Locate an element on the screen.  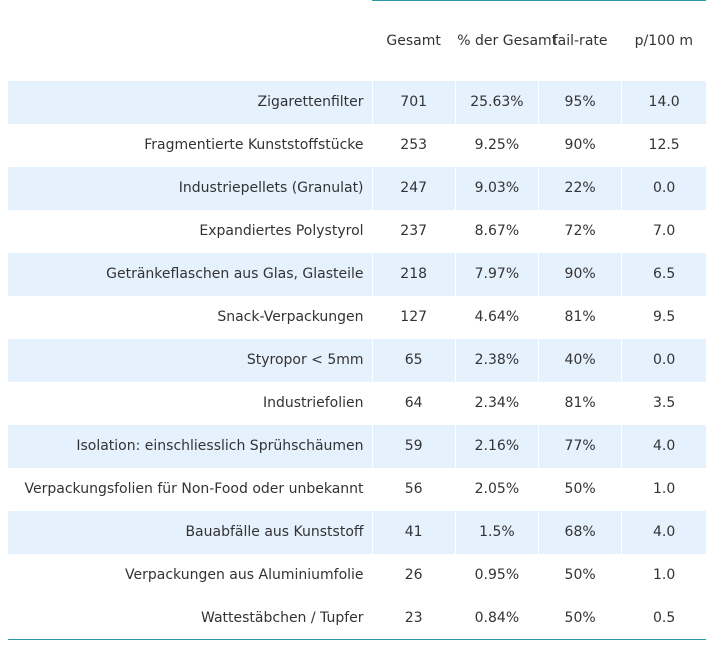
row-label: Snack-Verpackungen is located at coordinates (190, 317).